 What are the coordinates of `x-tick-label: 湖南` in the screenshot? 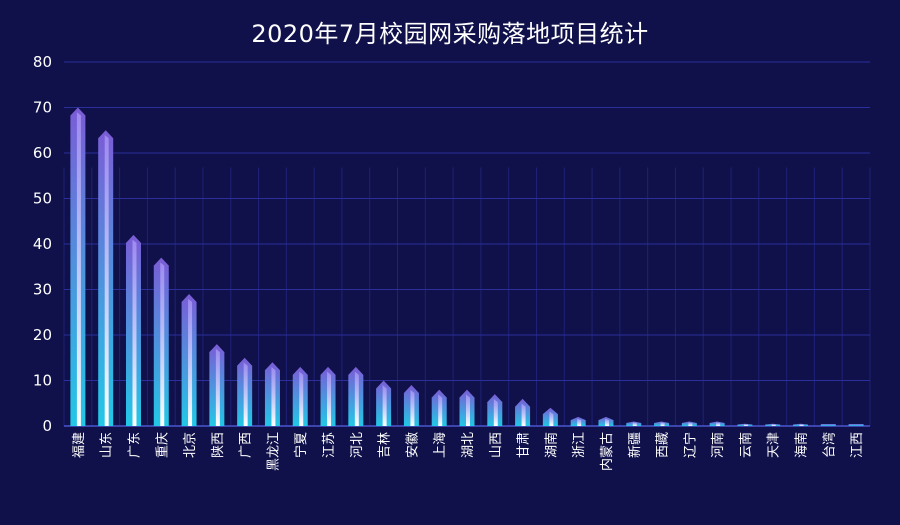 It's located at (551, 445).